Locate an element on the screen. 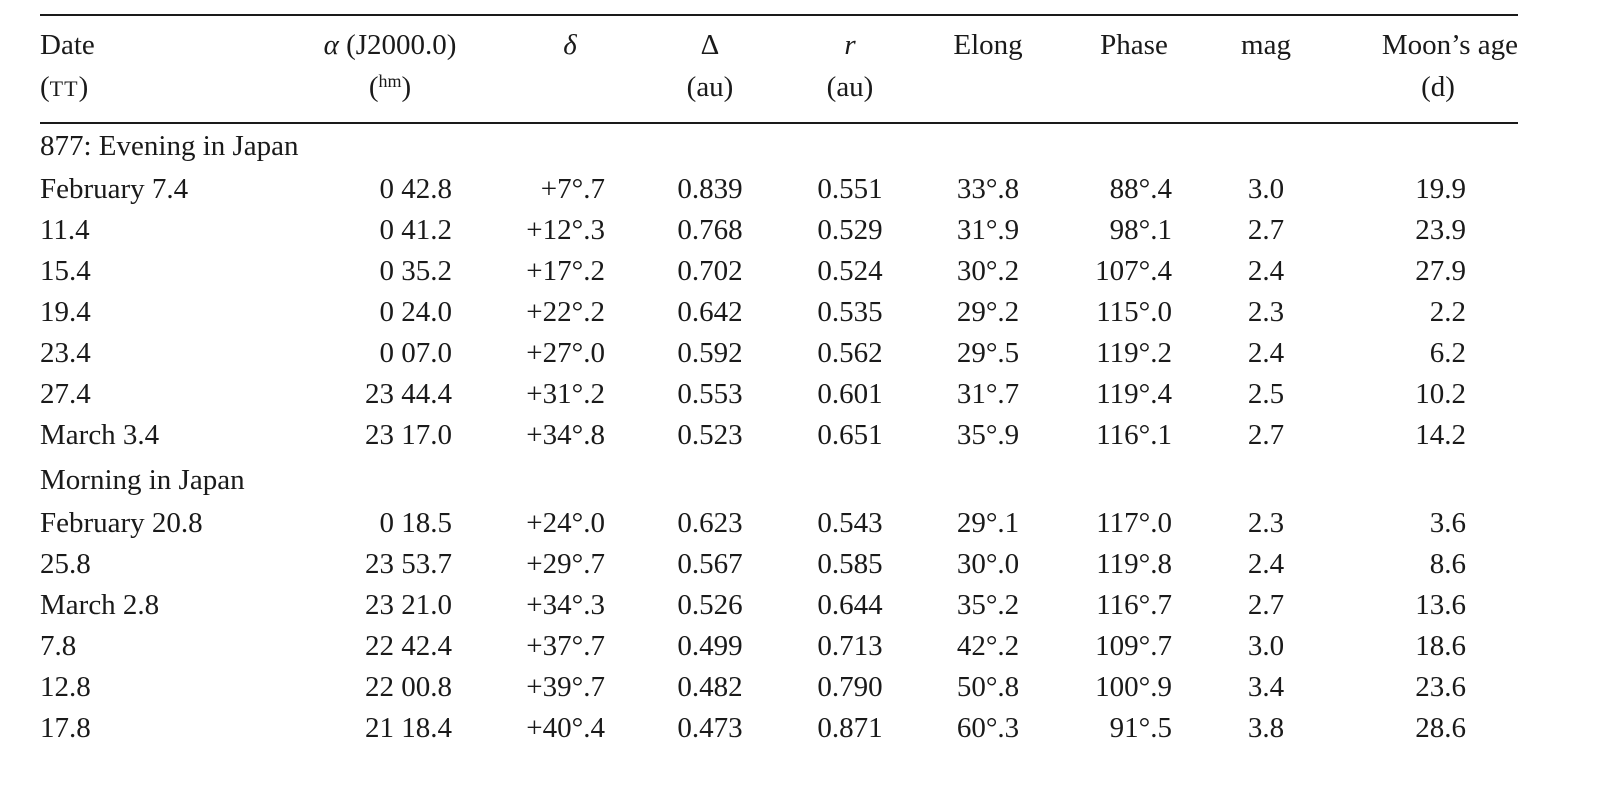 The image size is (1600, 803). header-moon-age-unit: (d) is located at coordinates (1438, 87).